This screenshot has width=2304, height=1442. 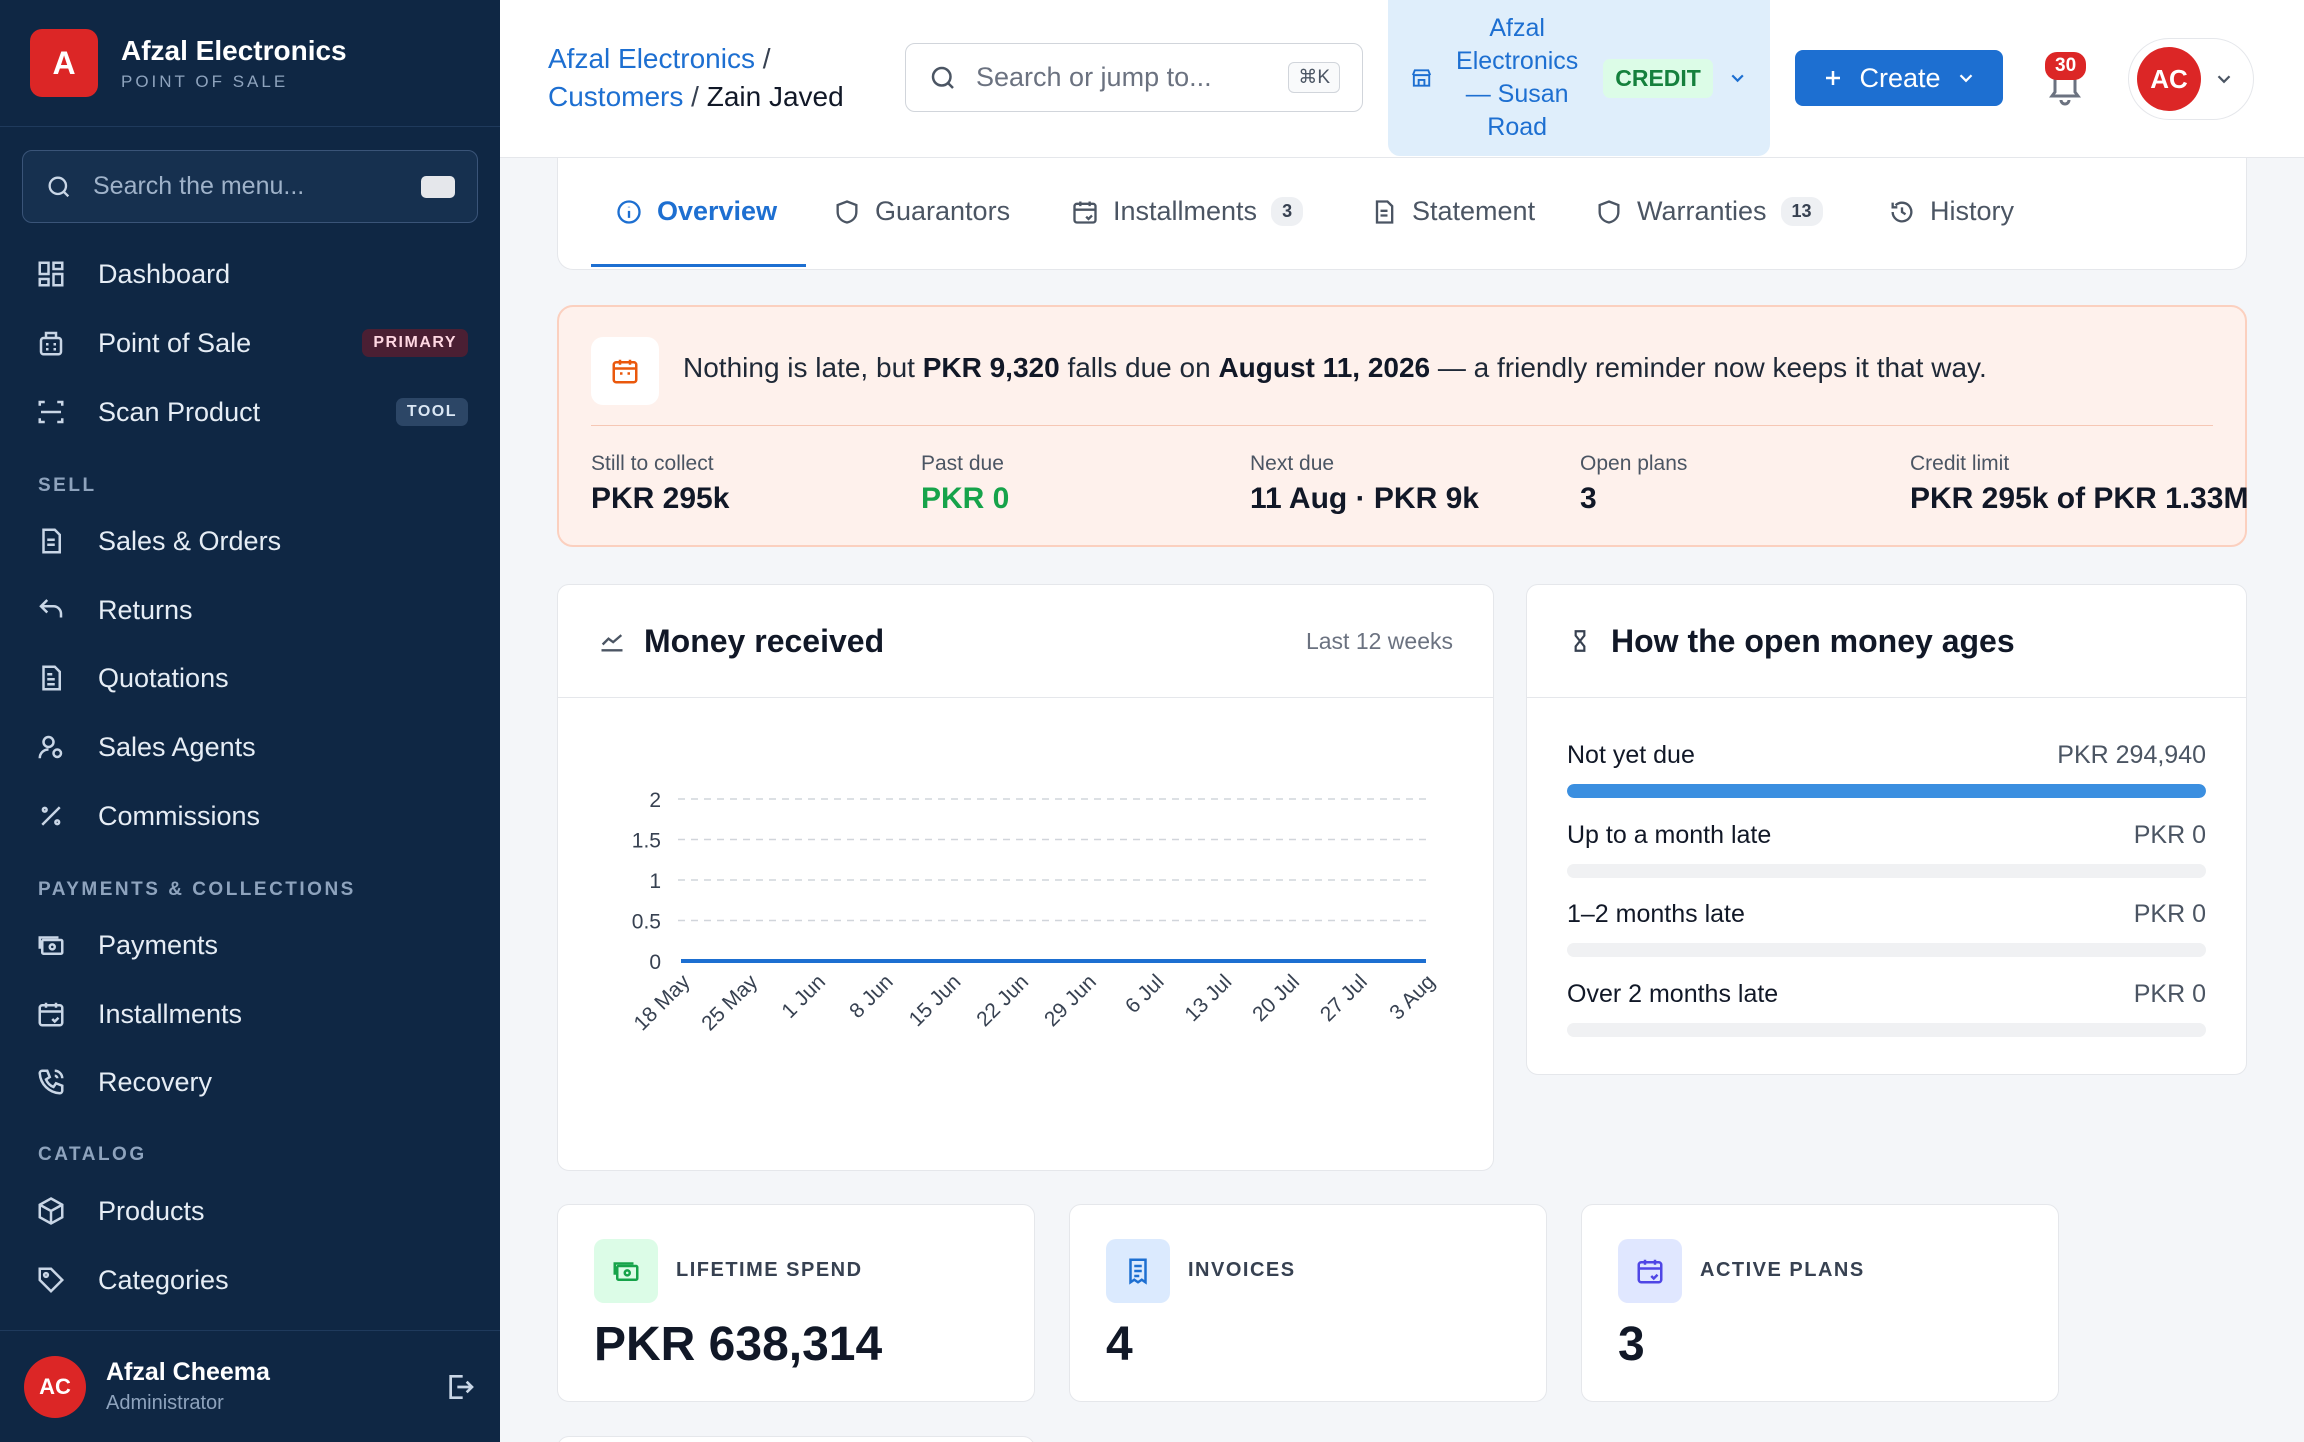 What do you see at coordinates (163, 1279) in the screenshot?
I see `sidebar-item-label: Categories` at bounding box center [163, 1279].